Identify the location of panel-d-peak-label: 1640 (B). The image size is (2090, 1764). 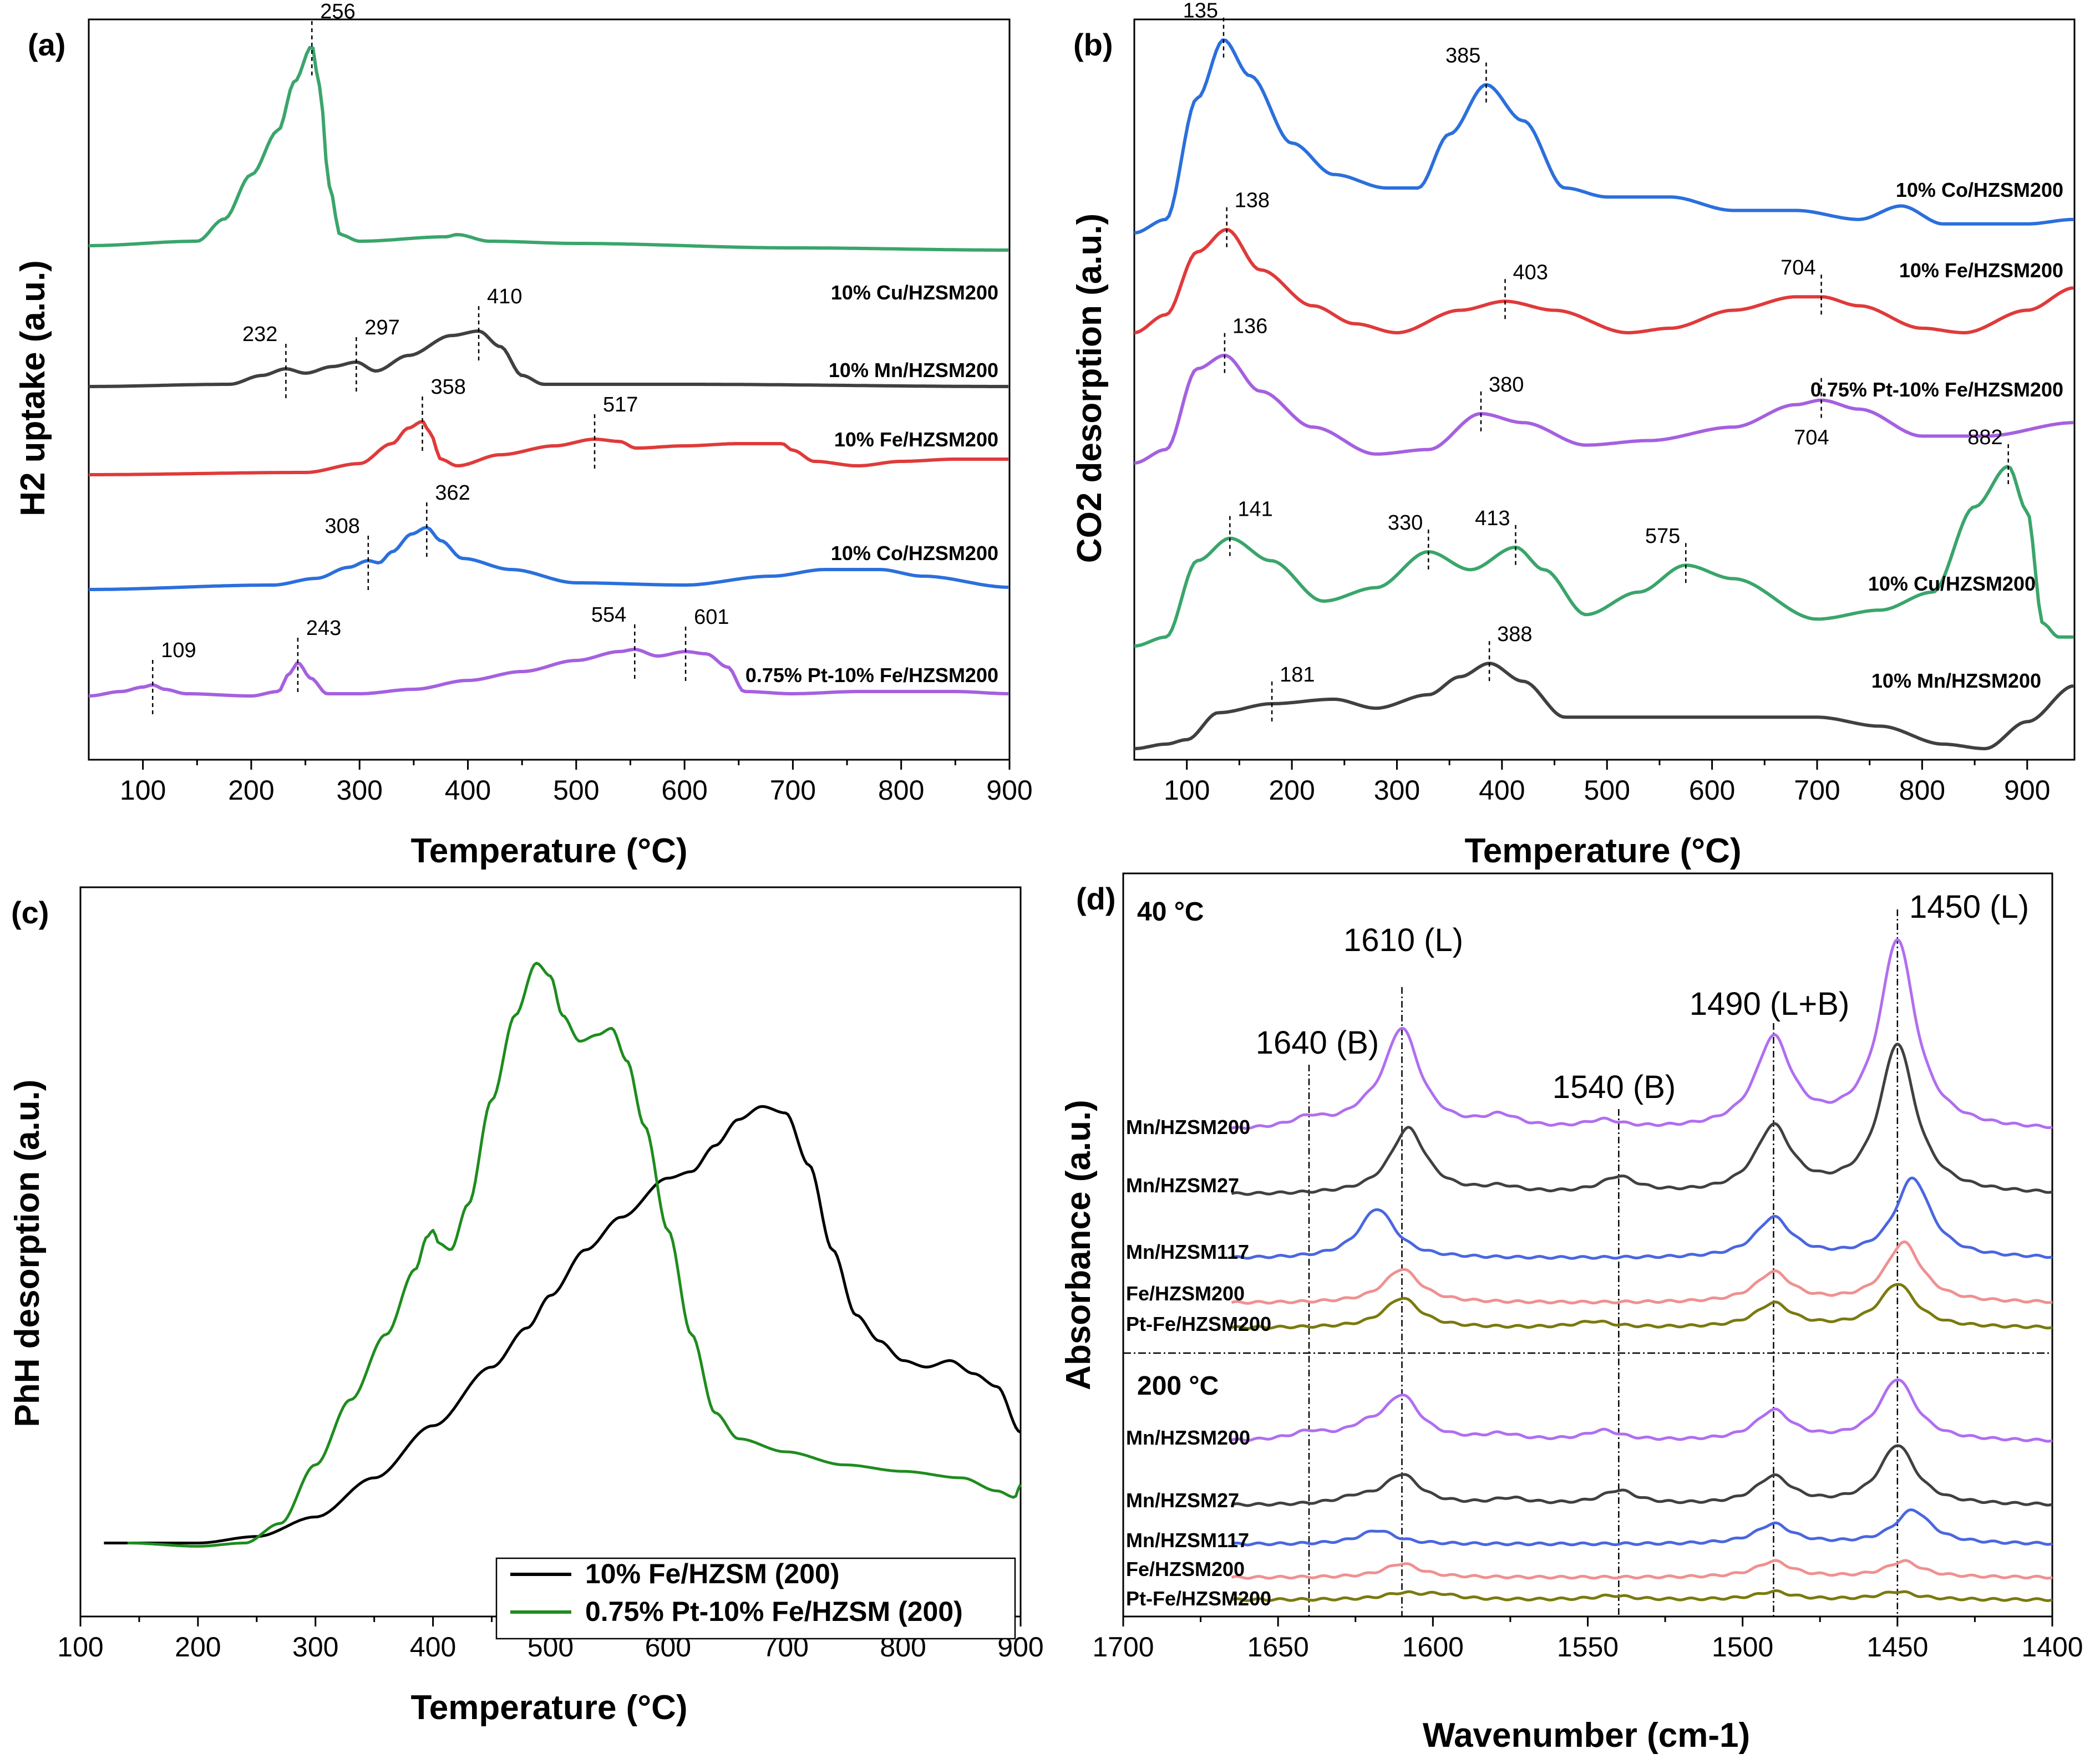
(1318, 1043).